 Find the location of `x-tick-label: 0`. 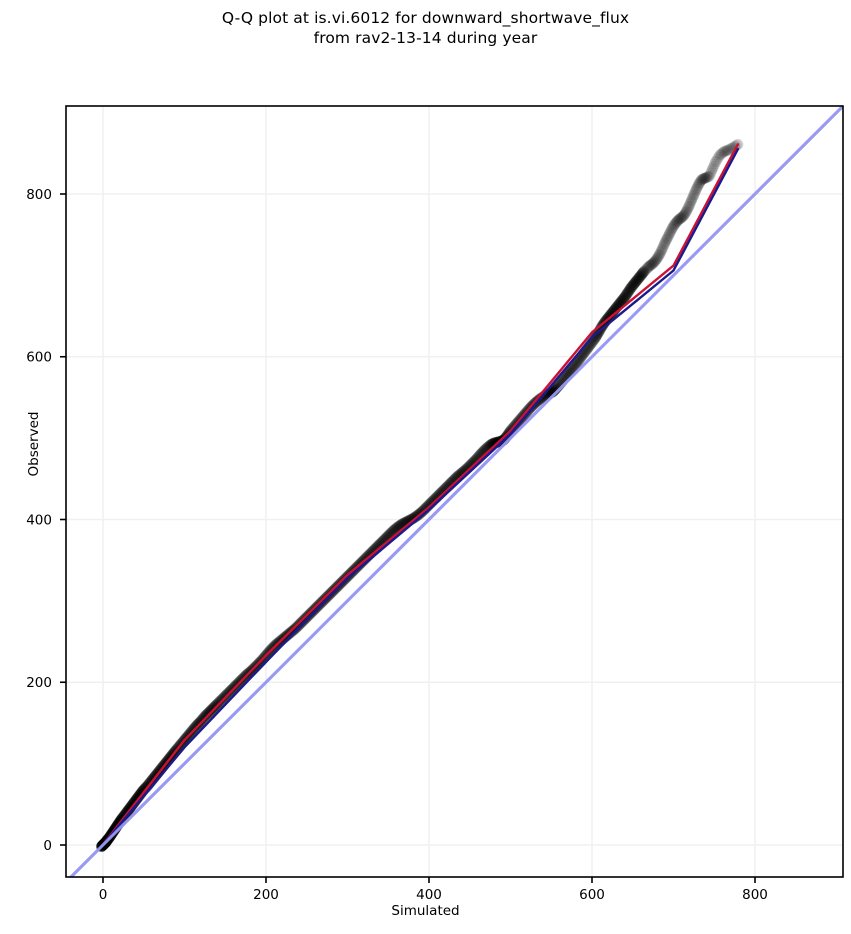

x-tick-label: 0 is located at coordinates (103, 895).